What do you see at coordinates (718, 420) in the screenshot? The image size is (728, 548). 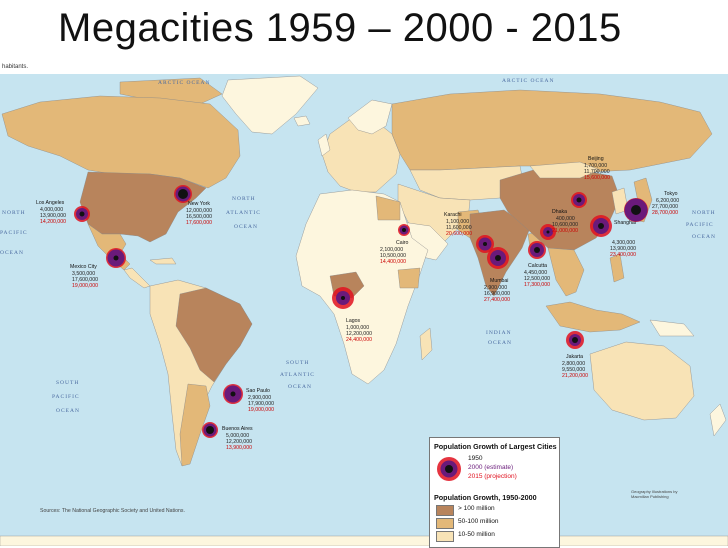 I see `new-zealand` at bounding box center [718, 420].